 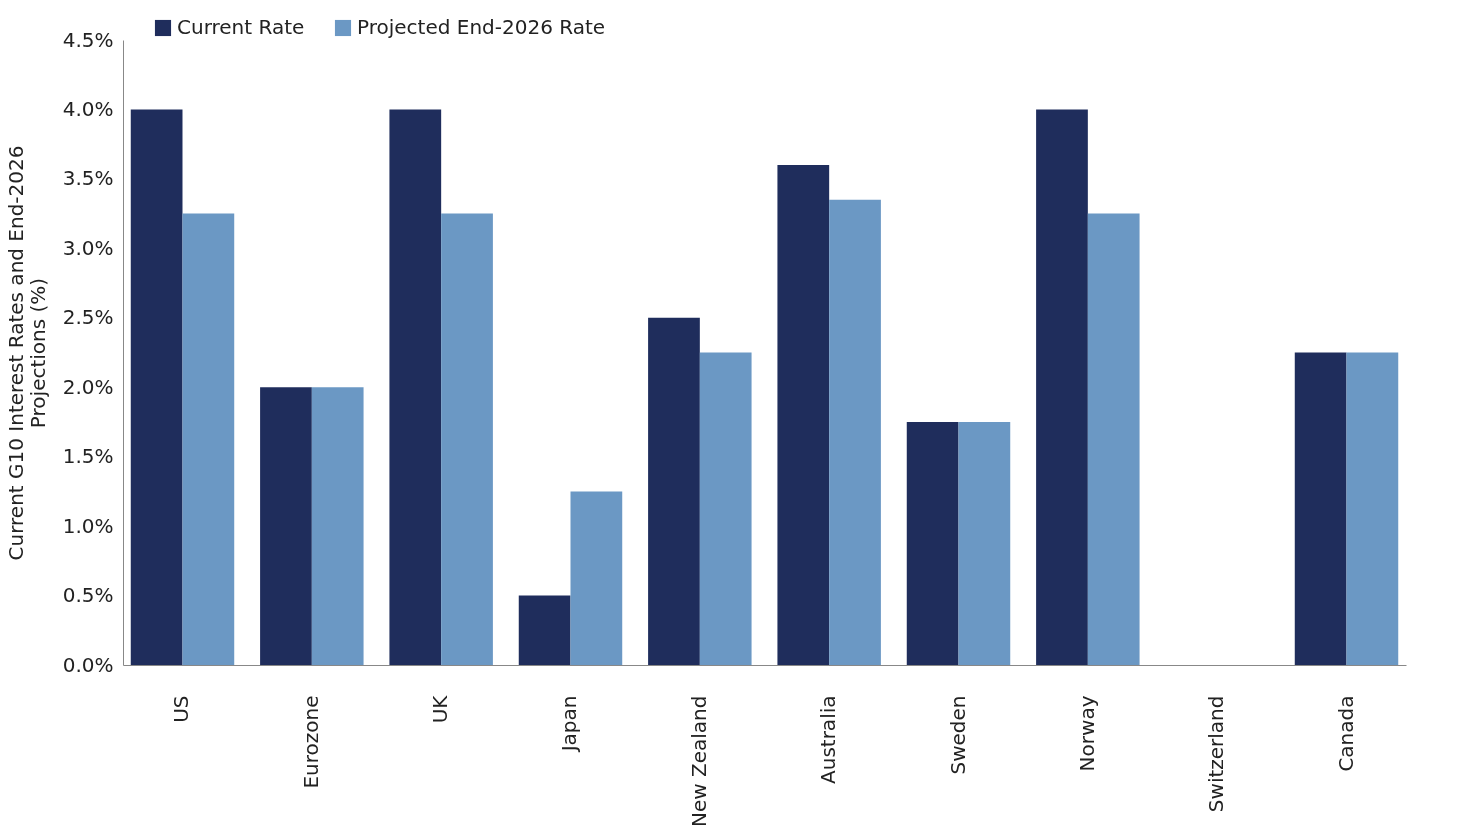 I want to click on y-tick-label: 1.5%, so click(x=88, y=456).